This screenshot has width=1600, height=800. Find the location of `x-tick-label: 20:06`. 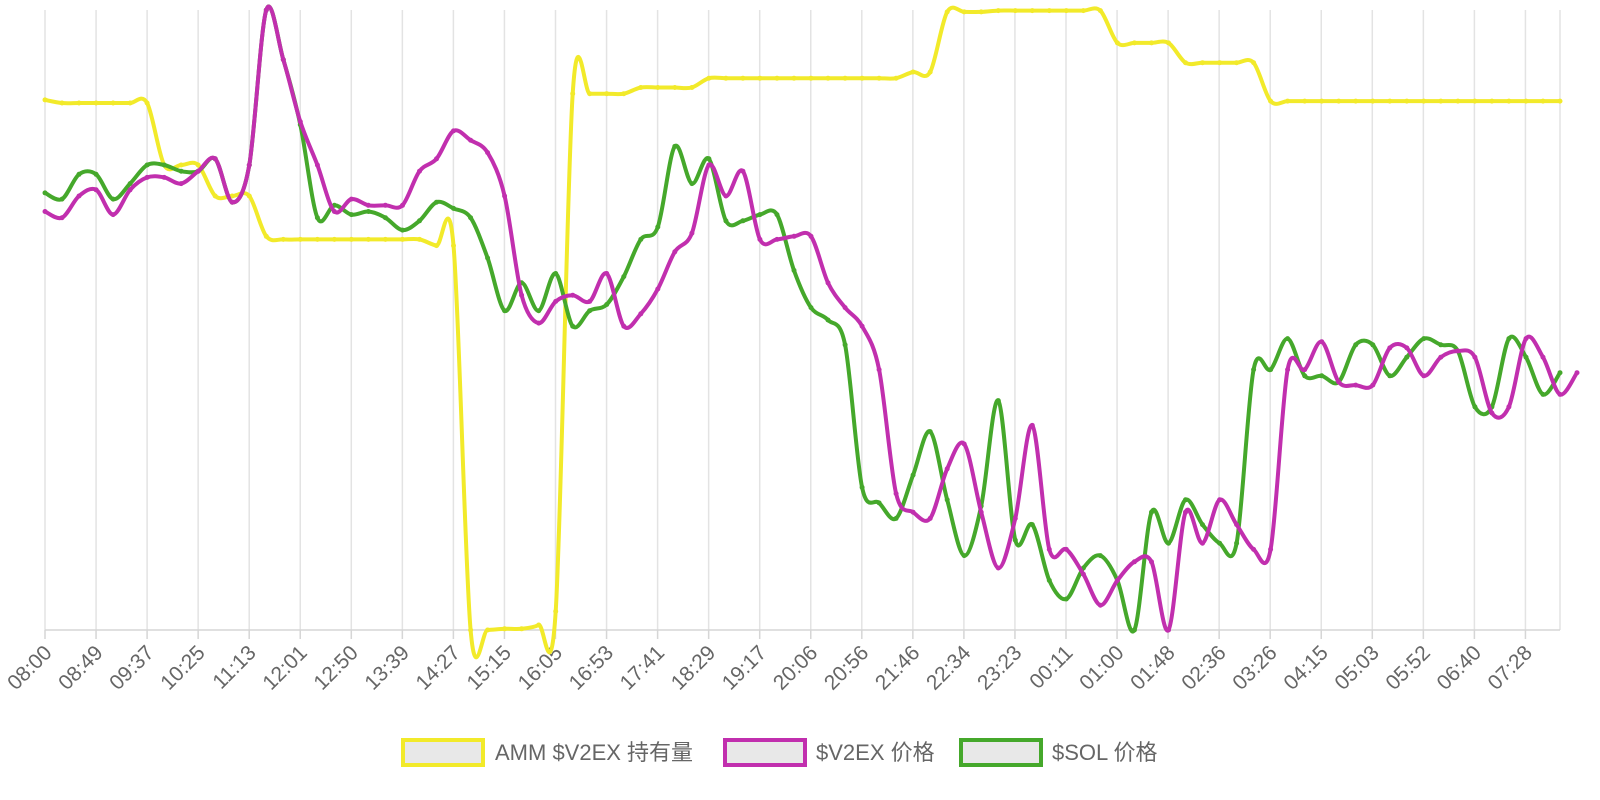

x-tick-label: 20:06 is located at coordinates (795, 667).